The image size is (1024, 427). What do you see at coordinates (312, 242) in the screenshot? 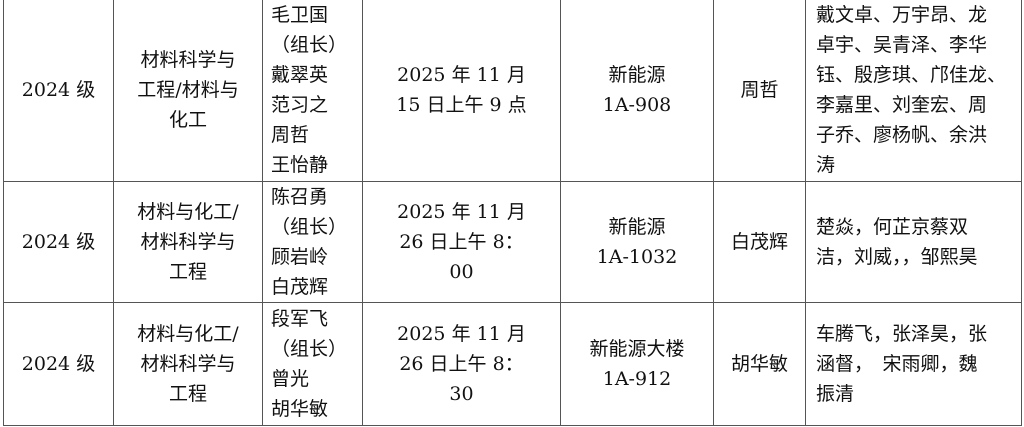
I see `committee-cell: 陈召勇 （组长） 顾岩岭 白茂辉` at bounding box center [312, 242].